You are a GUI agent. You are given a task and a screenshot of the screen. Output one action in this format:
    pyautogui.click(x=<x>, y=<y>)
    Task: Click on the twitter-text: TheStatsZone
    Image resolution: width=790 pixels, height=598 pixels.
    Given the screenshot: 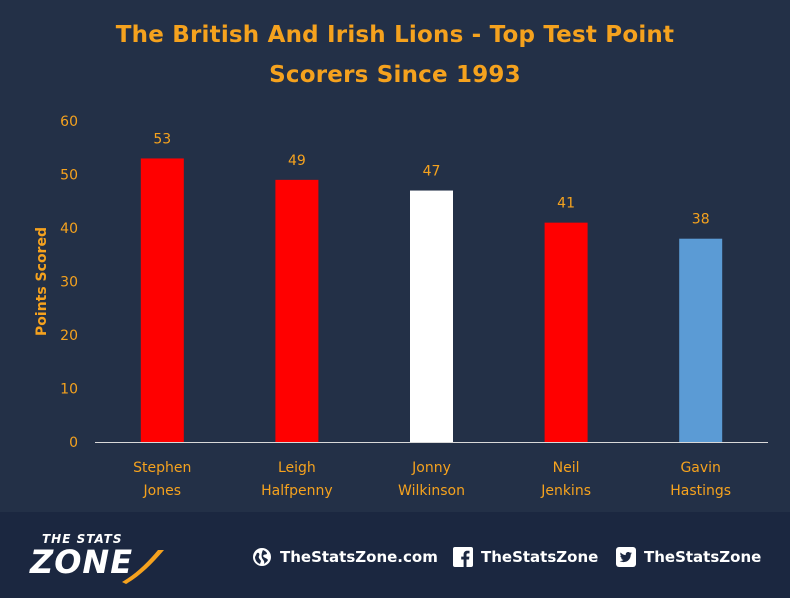 What is the action you would take?
    pyautogui.click(x=703, y=557)
    